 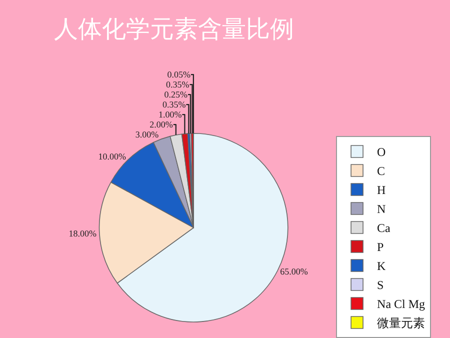 What do you see at coordinates (82, 233) in the screenshot?
I see `data-label: 18.00%` at bounding box center [82, 233].